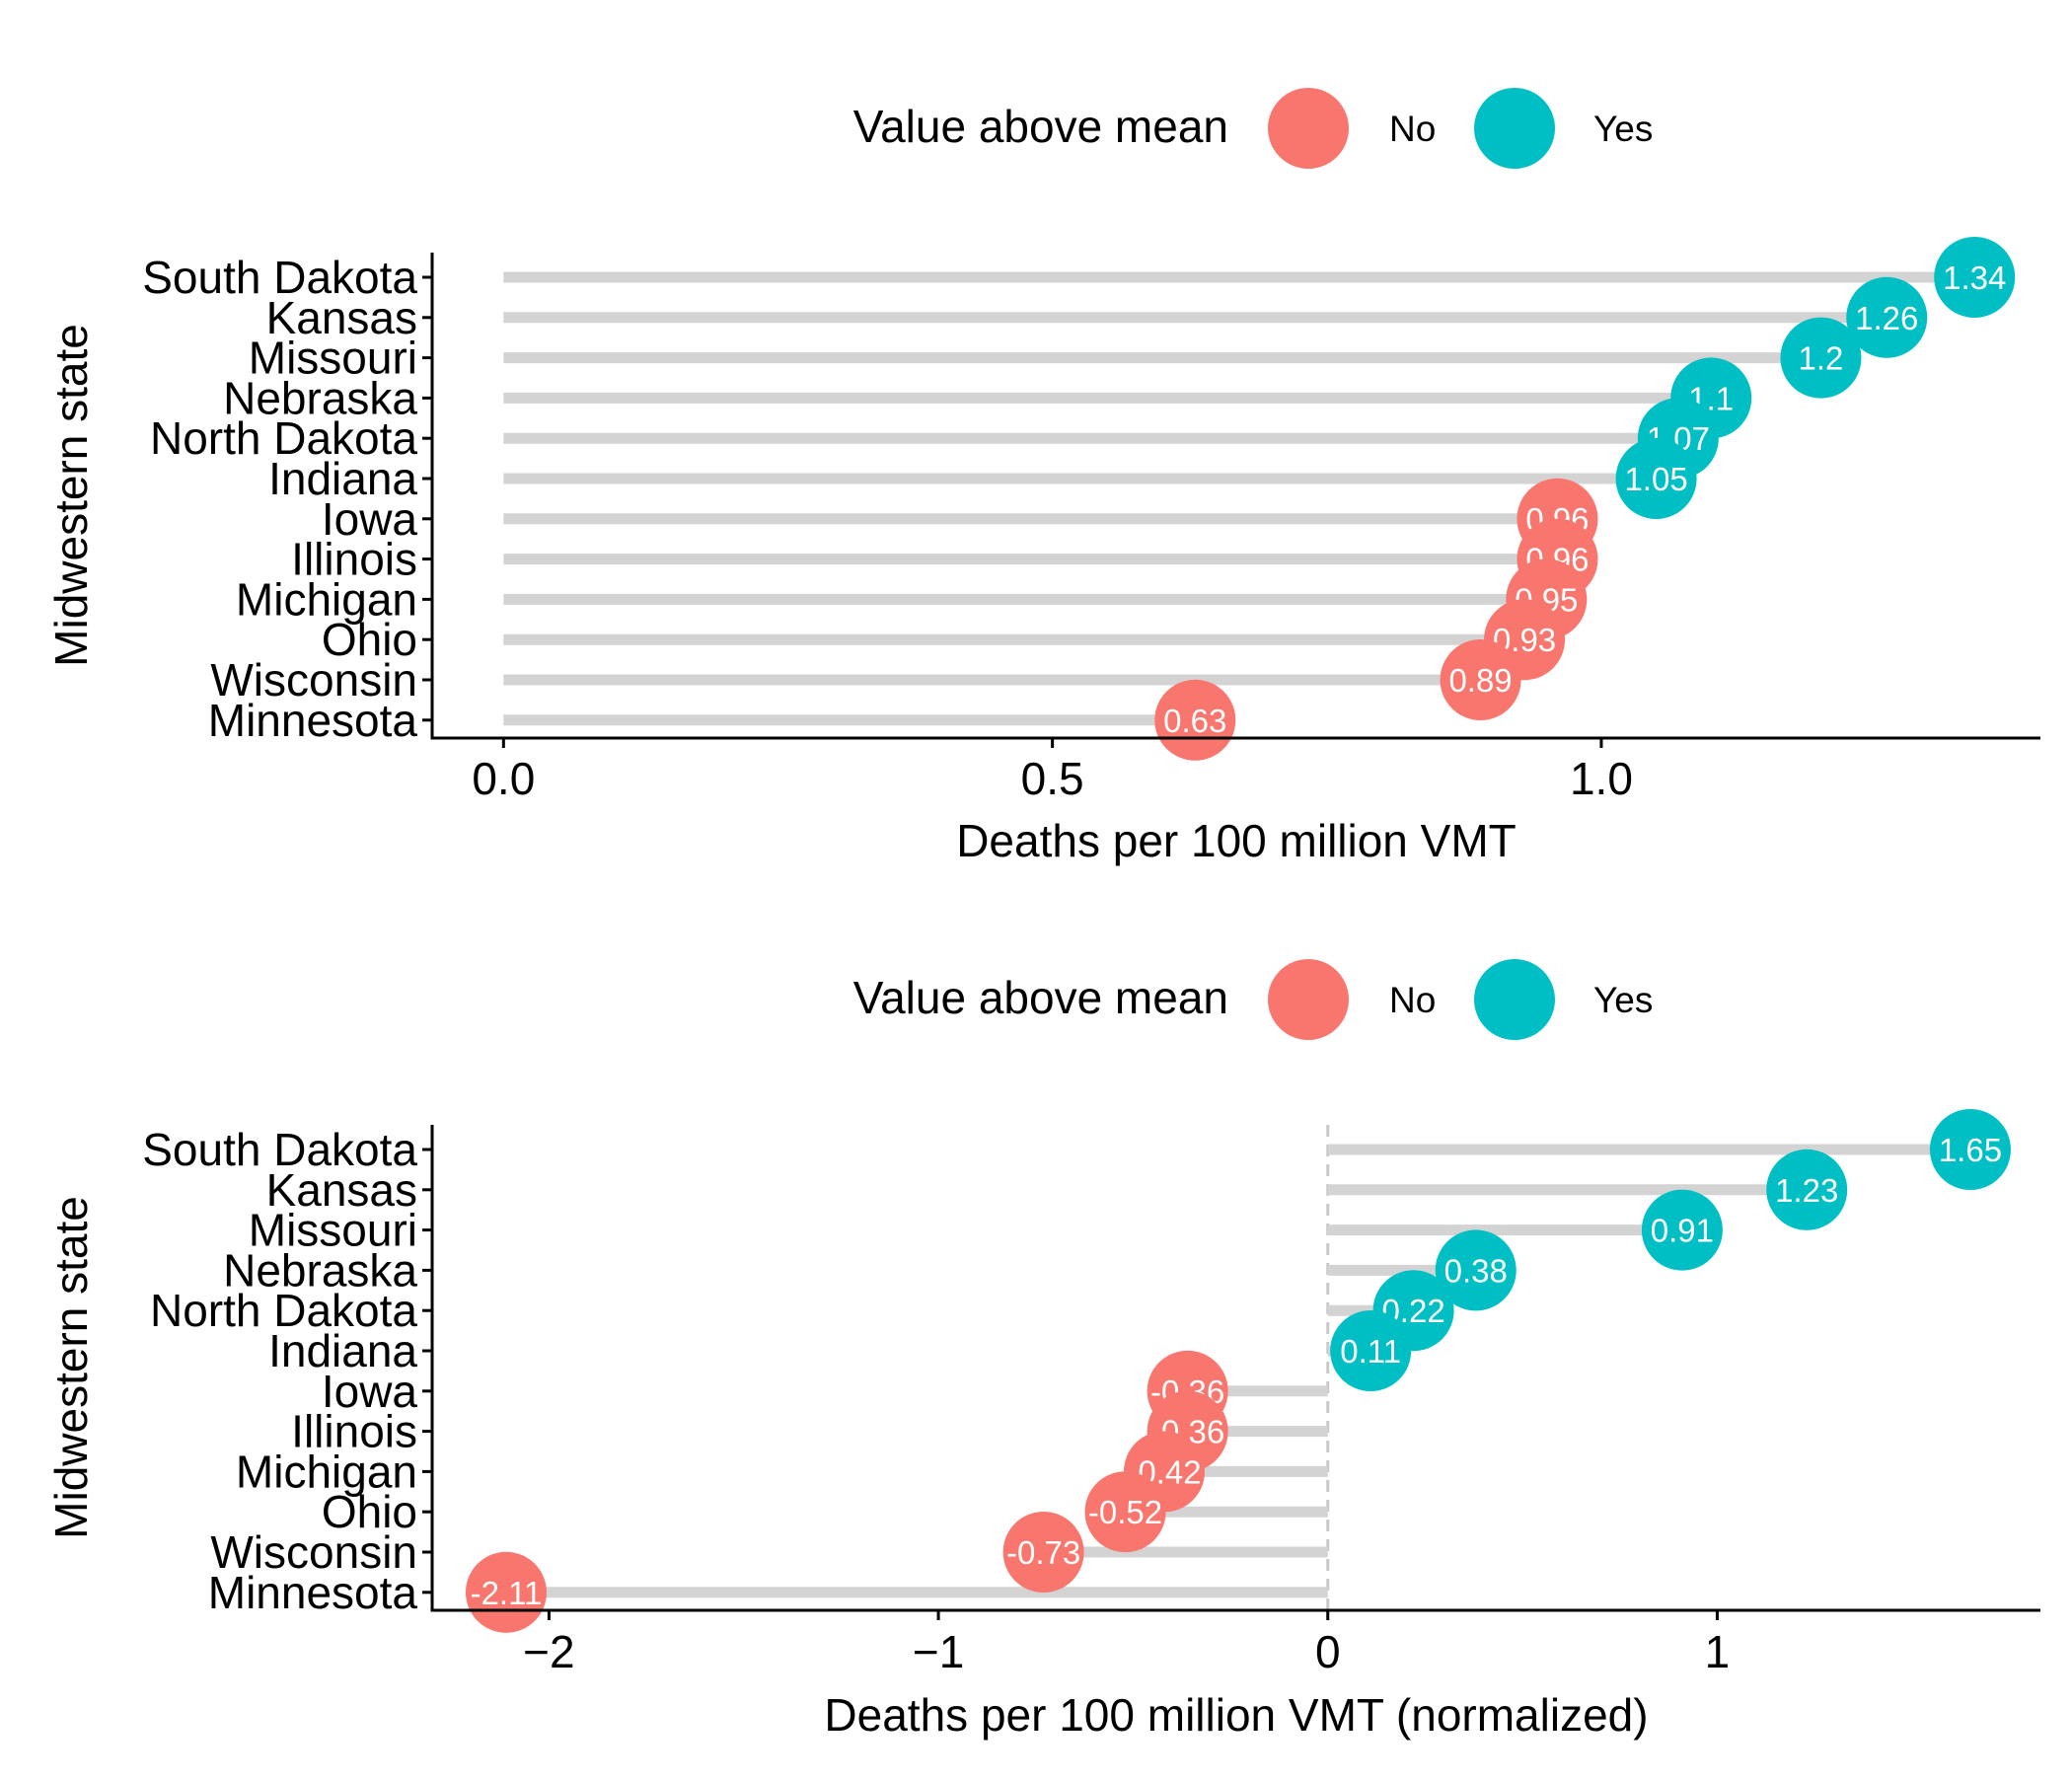 This screenshot has width=2072, height=1781. Describe the element at coordinates (1053, 778) in the screenshot. I see `x-tick-label: 0.5` at that location.